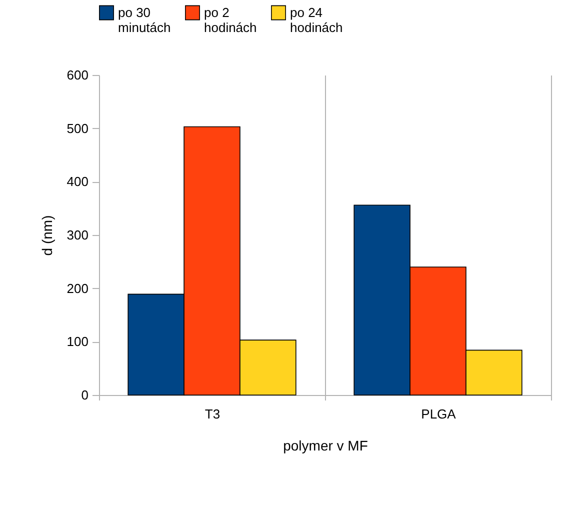 This screenshot has width=562, height=507. What do you see at coordinates (212, 414) in the screenshot?
I see `x-tick-label: T3` at bounding box center [212, 414].